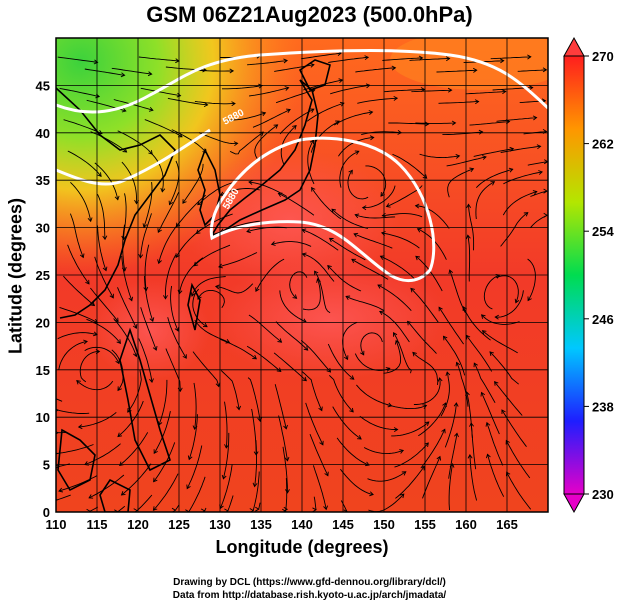 The image size is (619, 605). I want to click on y-tick-label: 30, so click(43, 228).